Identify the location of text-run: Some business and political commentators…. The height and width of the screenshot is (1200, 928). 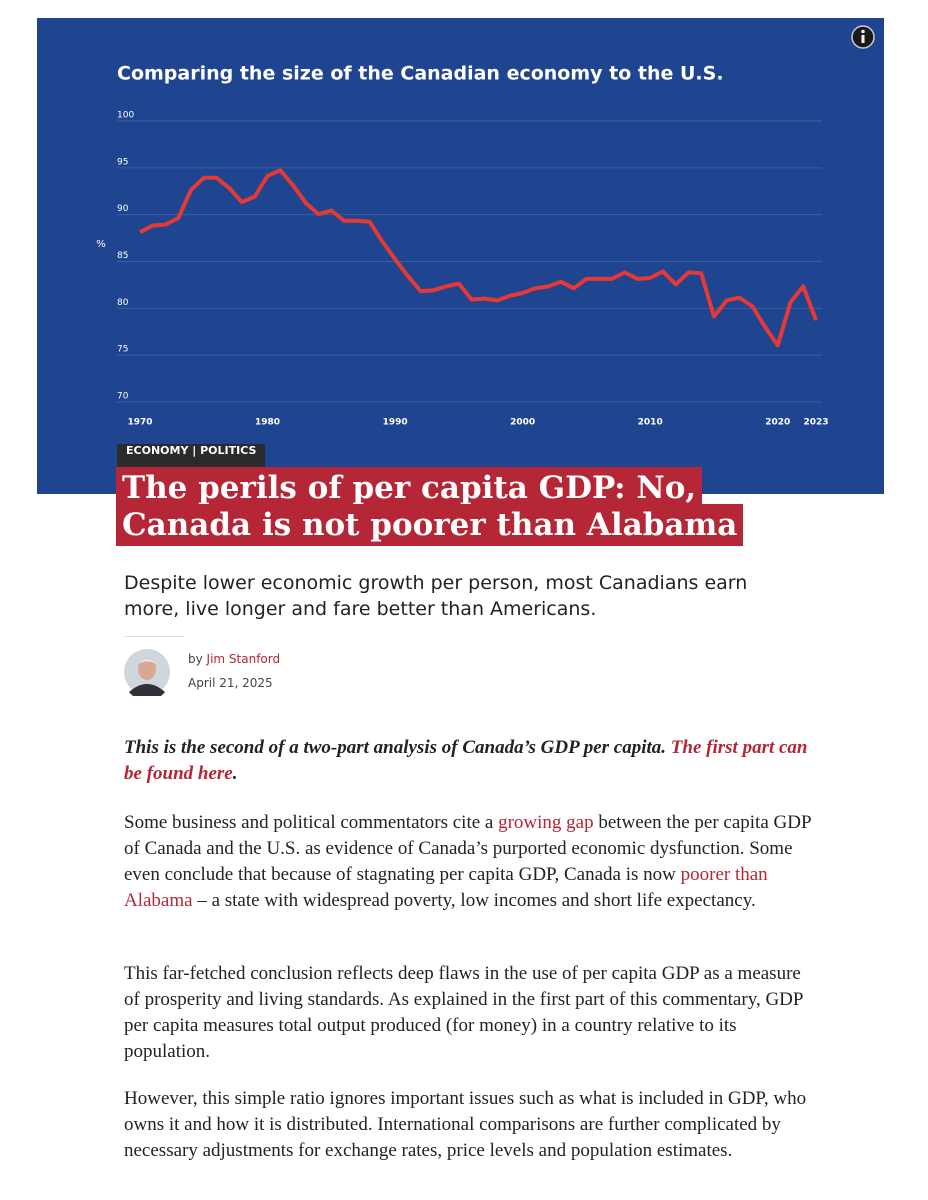
(311, 822).